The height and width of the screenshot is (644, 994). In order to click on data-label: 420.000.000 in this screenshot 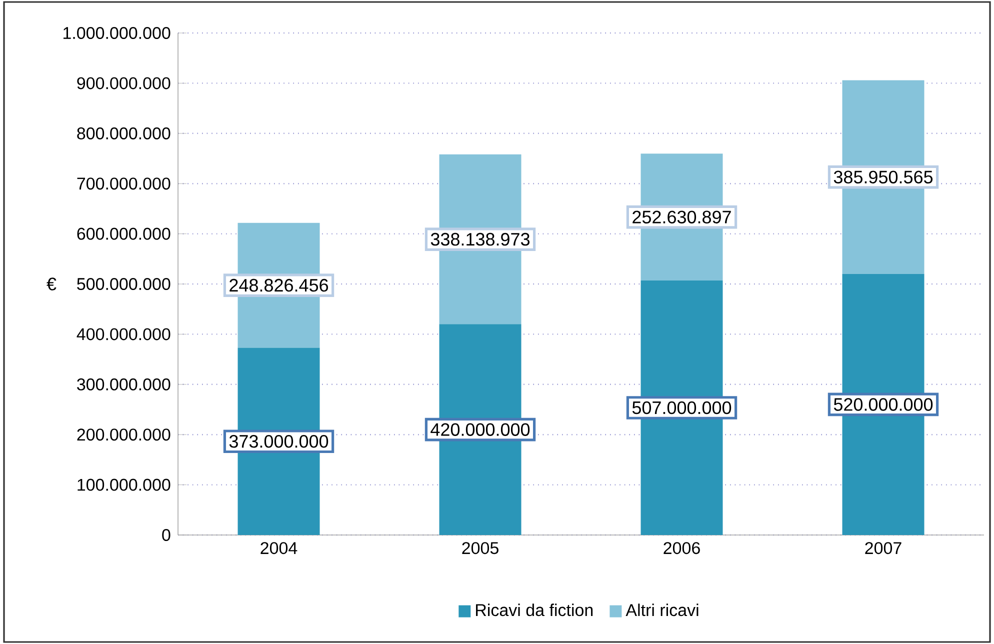, I will do `click(480, 429)`.